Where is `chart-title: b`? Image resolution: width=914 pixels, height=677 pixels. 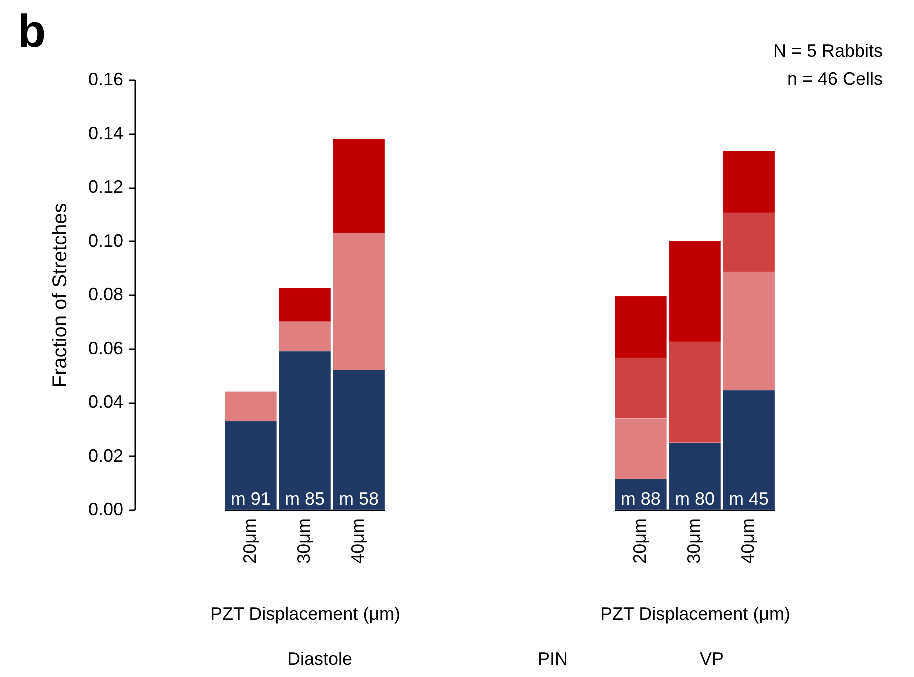 chart-title: b is located at coordinates (32, 31).